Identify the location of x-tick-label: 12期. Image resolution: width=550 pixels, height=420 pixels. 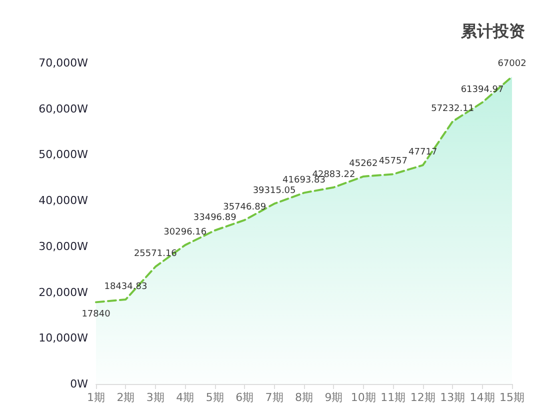
(423, 397).